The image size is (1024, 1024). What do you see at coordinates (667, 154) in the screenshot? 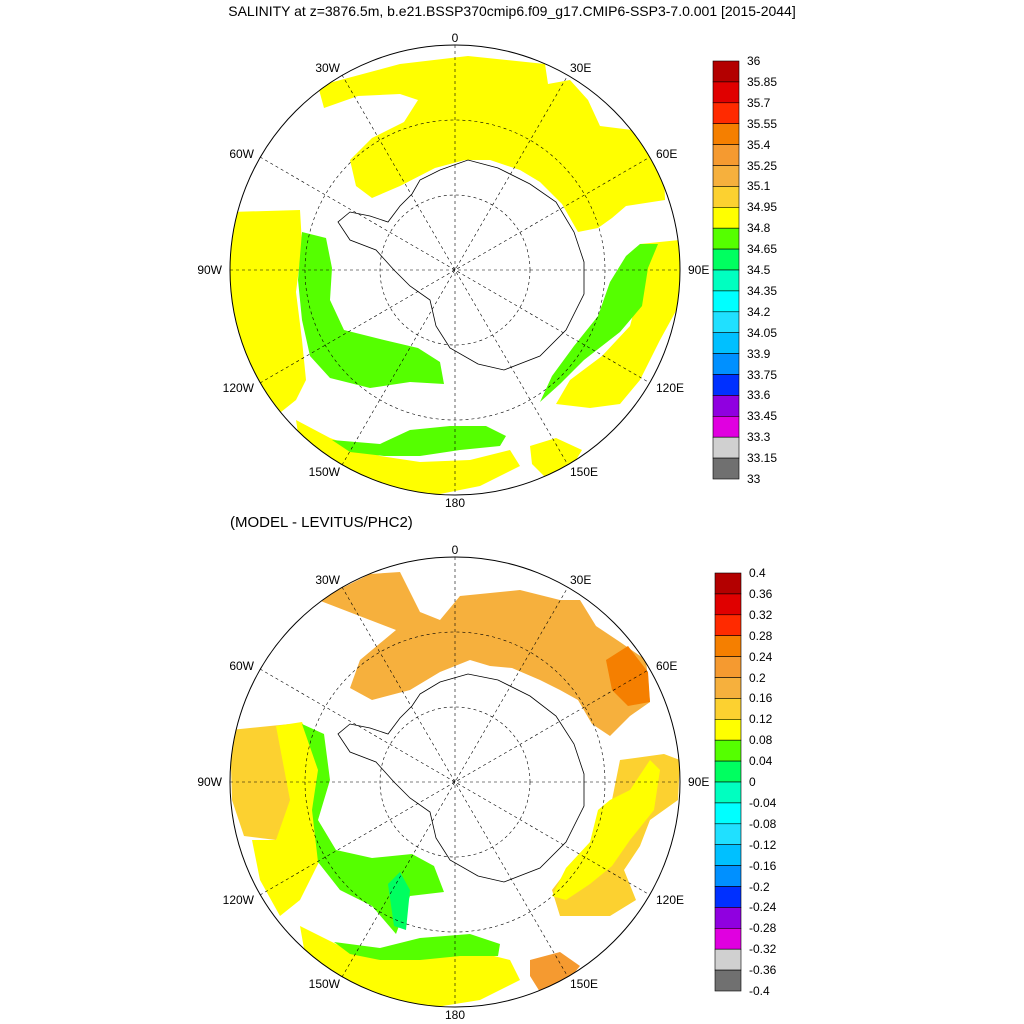
I see `top-lon-label-60e: 60E` at bounding box center [667, 154].